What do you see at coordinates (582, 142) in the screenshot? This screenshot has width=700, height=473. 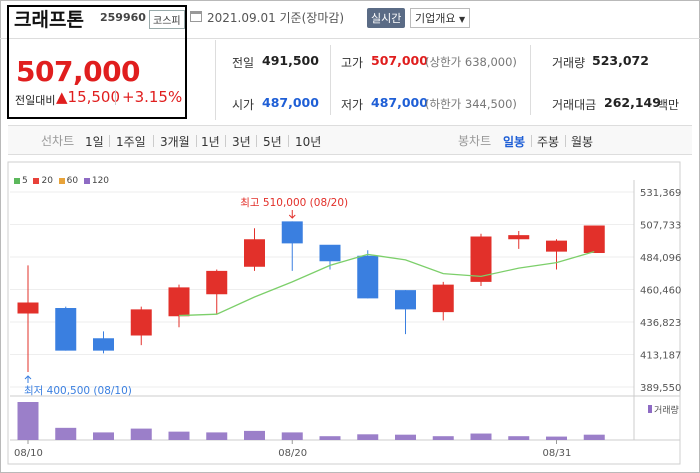 I see `tab-monthly: 월봉` at bounding box center [582, 142].